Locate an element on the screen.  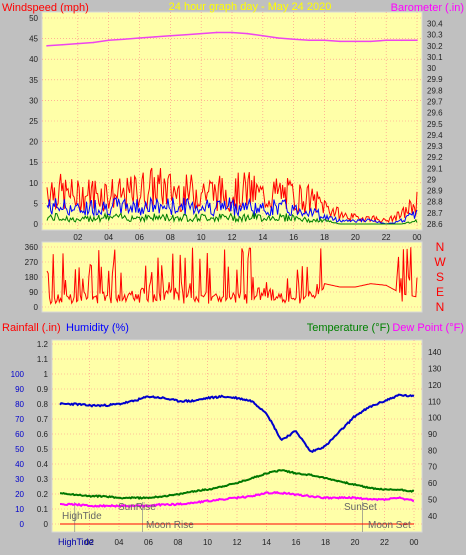
direction-tick-label: 270 is located at coordinates (32, 262).